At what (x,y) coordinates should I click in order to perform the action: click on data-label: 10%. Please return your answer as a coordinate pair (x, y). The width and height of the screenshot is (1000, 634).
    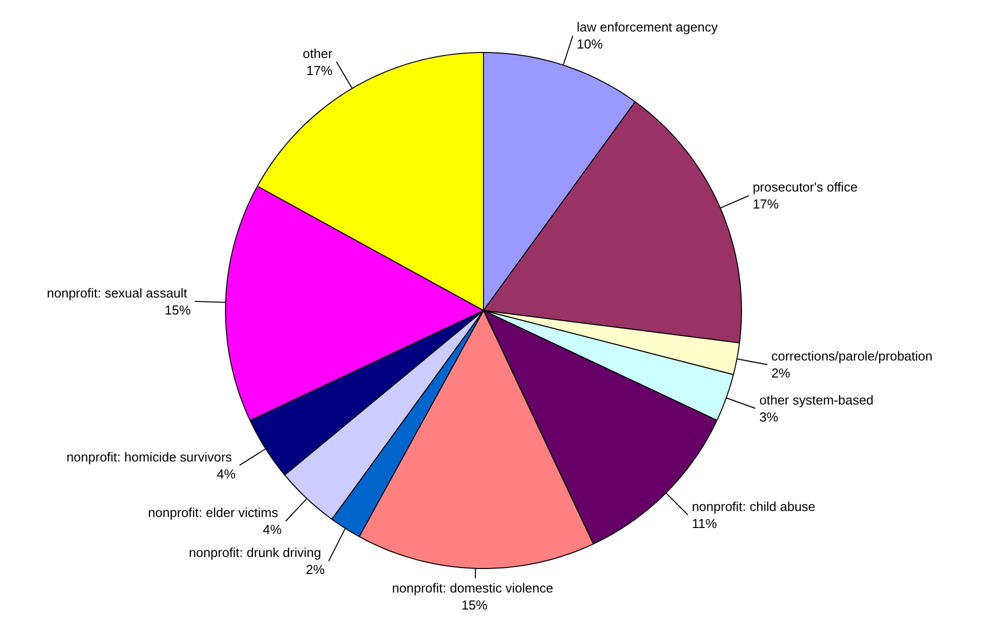
    Looking at the image, I should click on (590, 44).